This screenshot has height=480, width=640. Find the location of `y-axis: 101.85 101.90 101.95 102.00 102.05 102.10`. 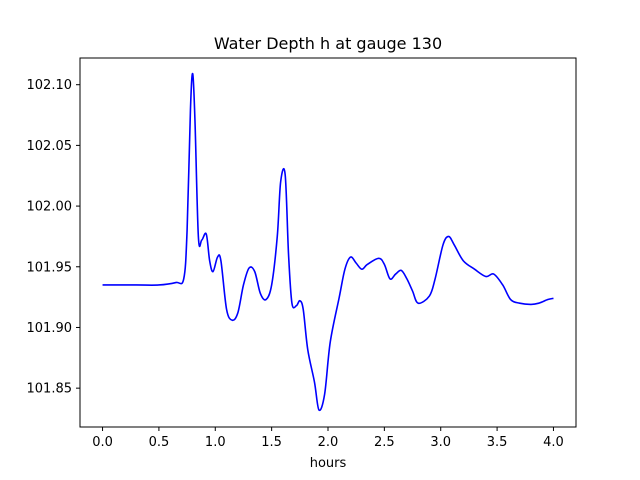

y-axis: 101.85 101.90 101.95 102.00 102.05 102.10 is located at coordinates (53, 237).